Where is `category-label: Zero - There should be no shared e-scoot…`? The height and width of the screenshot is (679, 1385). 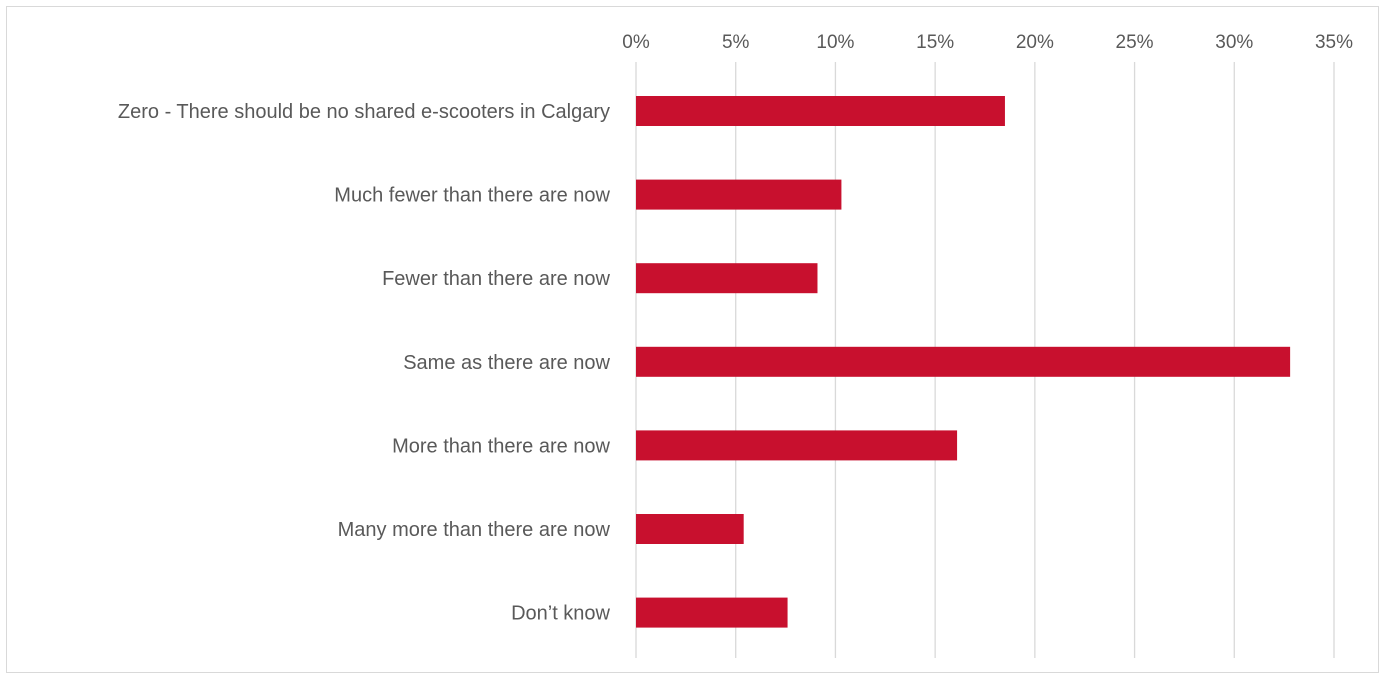
category-label: Zero - There should be no shared e-scoot… is located at coordinates (364, 112).